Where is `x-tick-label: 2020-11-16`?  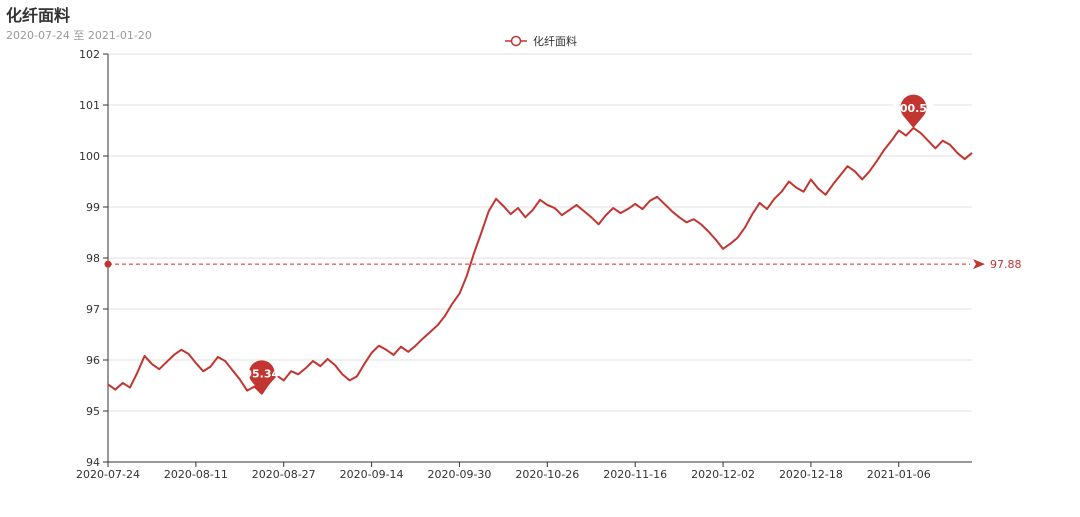
x-tick-label: 2020-11-16 is located at coordinates (635, 474).